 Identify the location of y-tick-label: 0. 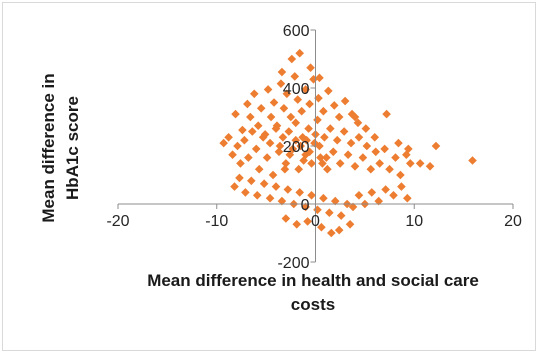
(305, 205).